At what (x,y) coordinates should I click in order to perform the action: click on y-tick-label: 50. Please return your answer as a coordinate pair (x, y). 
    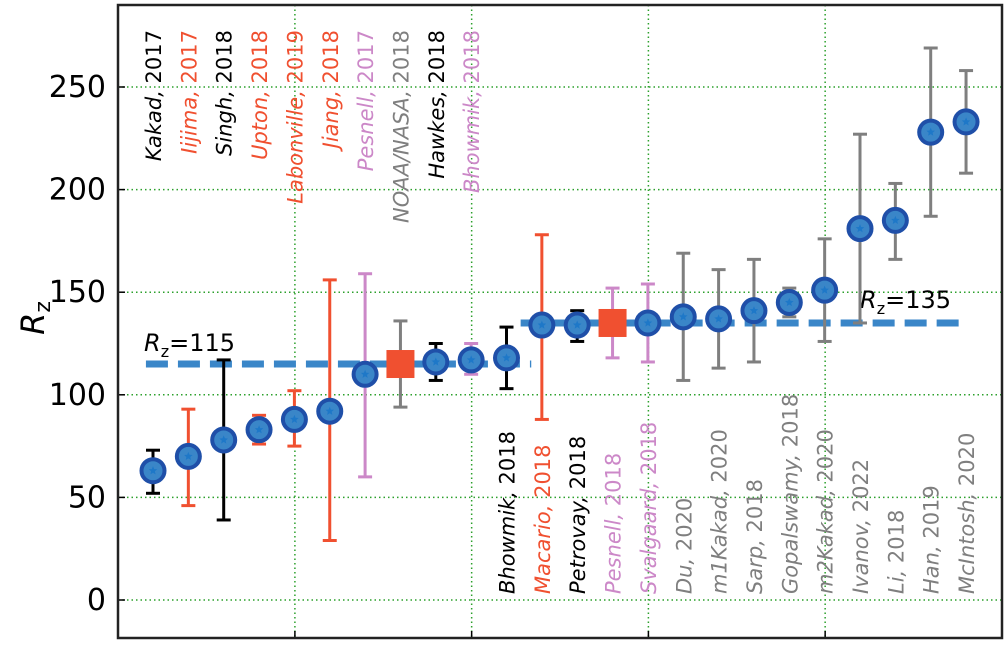
    Looking at the image, I should click on (87, 497).